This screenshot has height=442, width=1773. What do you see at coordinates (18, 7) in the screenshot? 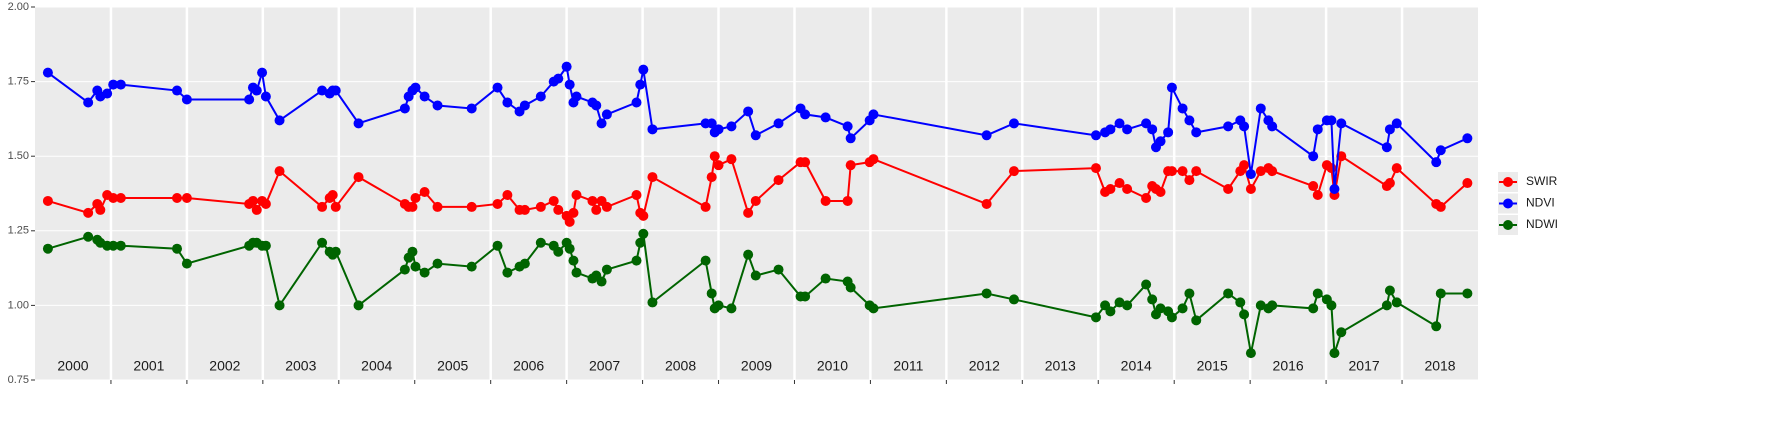
I see `y-tick-label: 2.00` at bounding box center [18, 7].